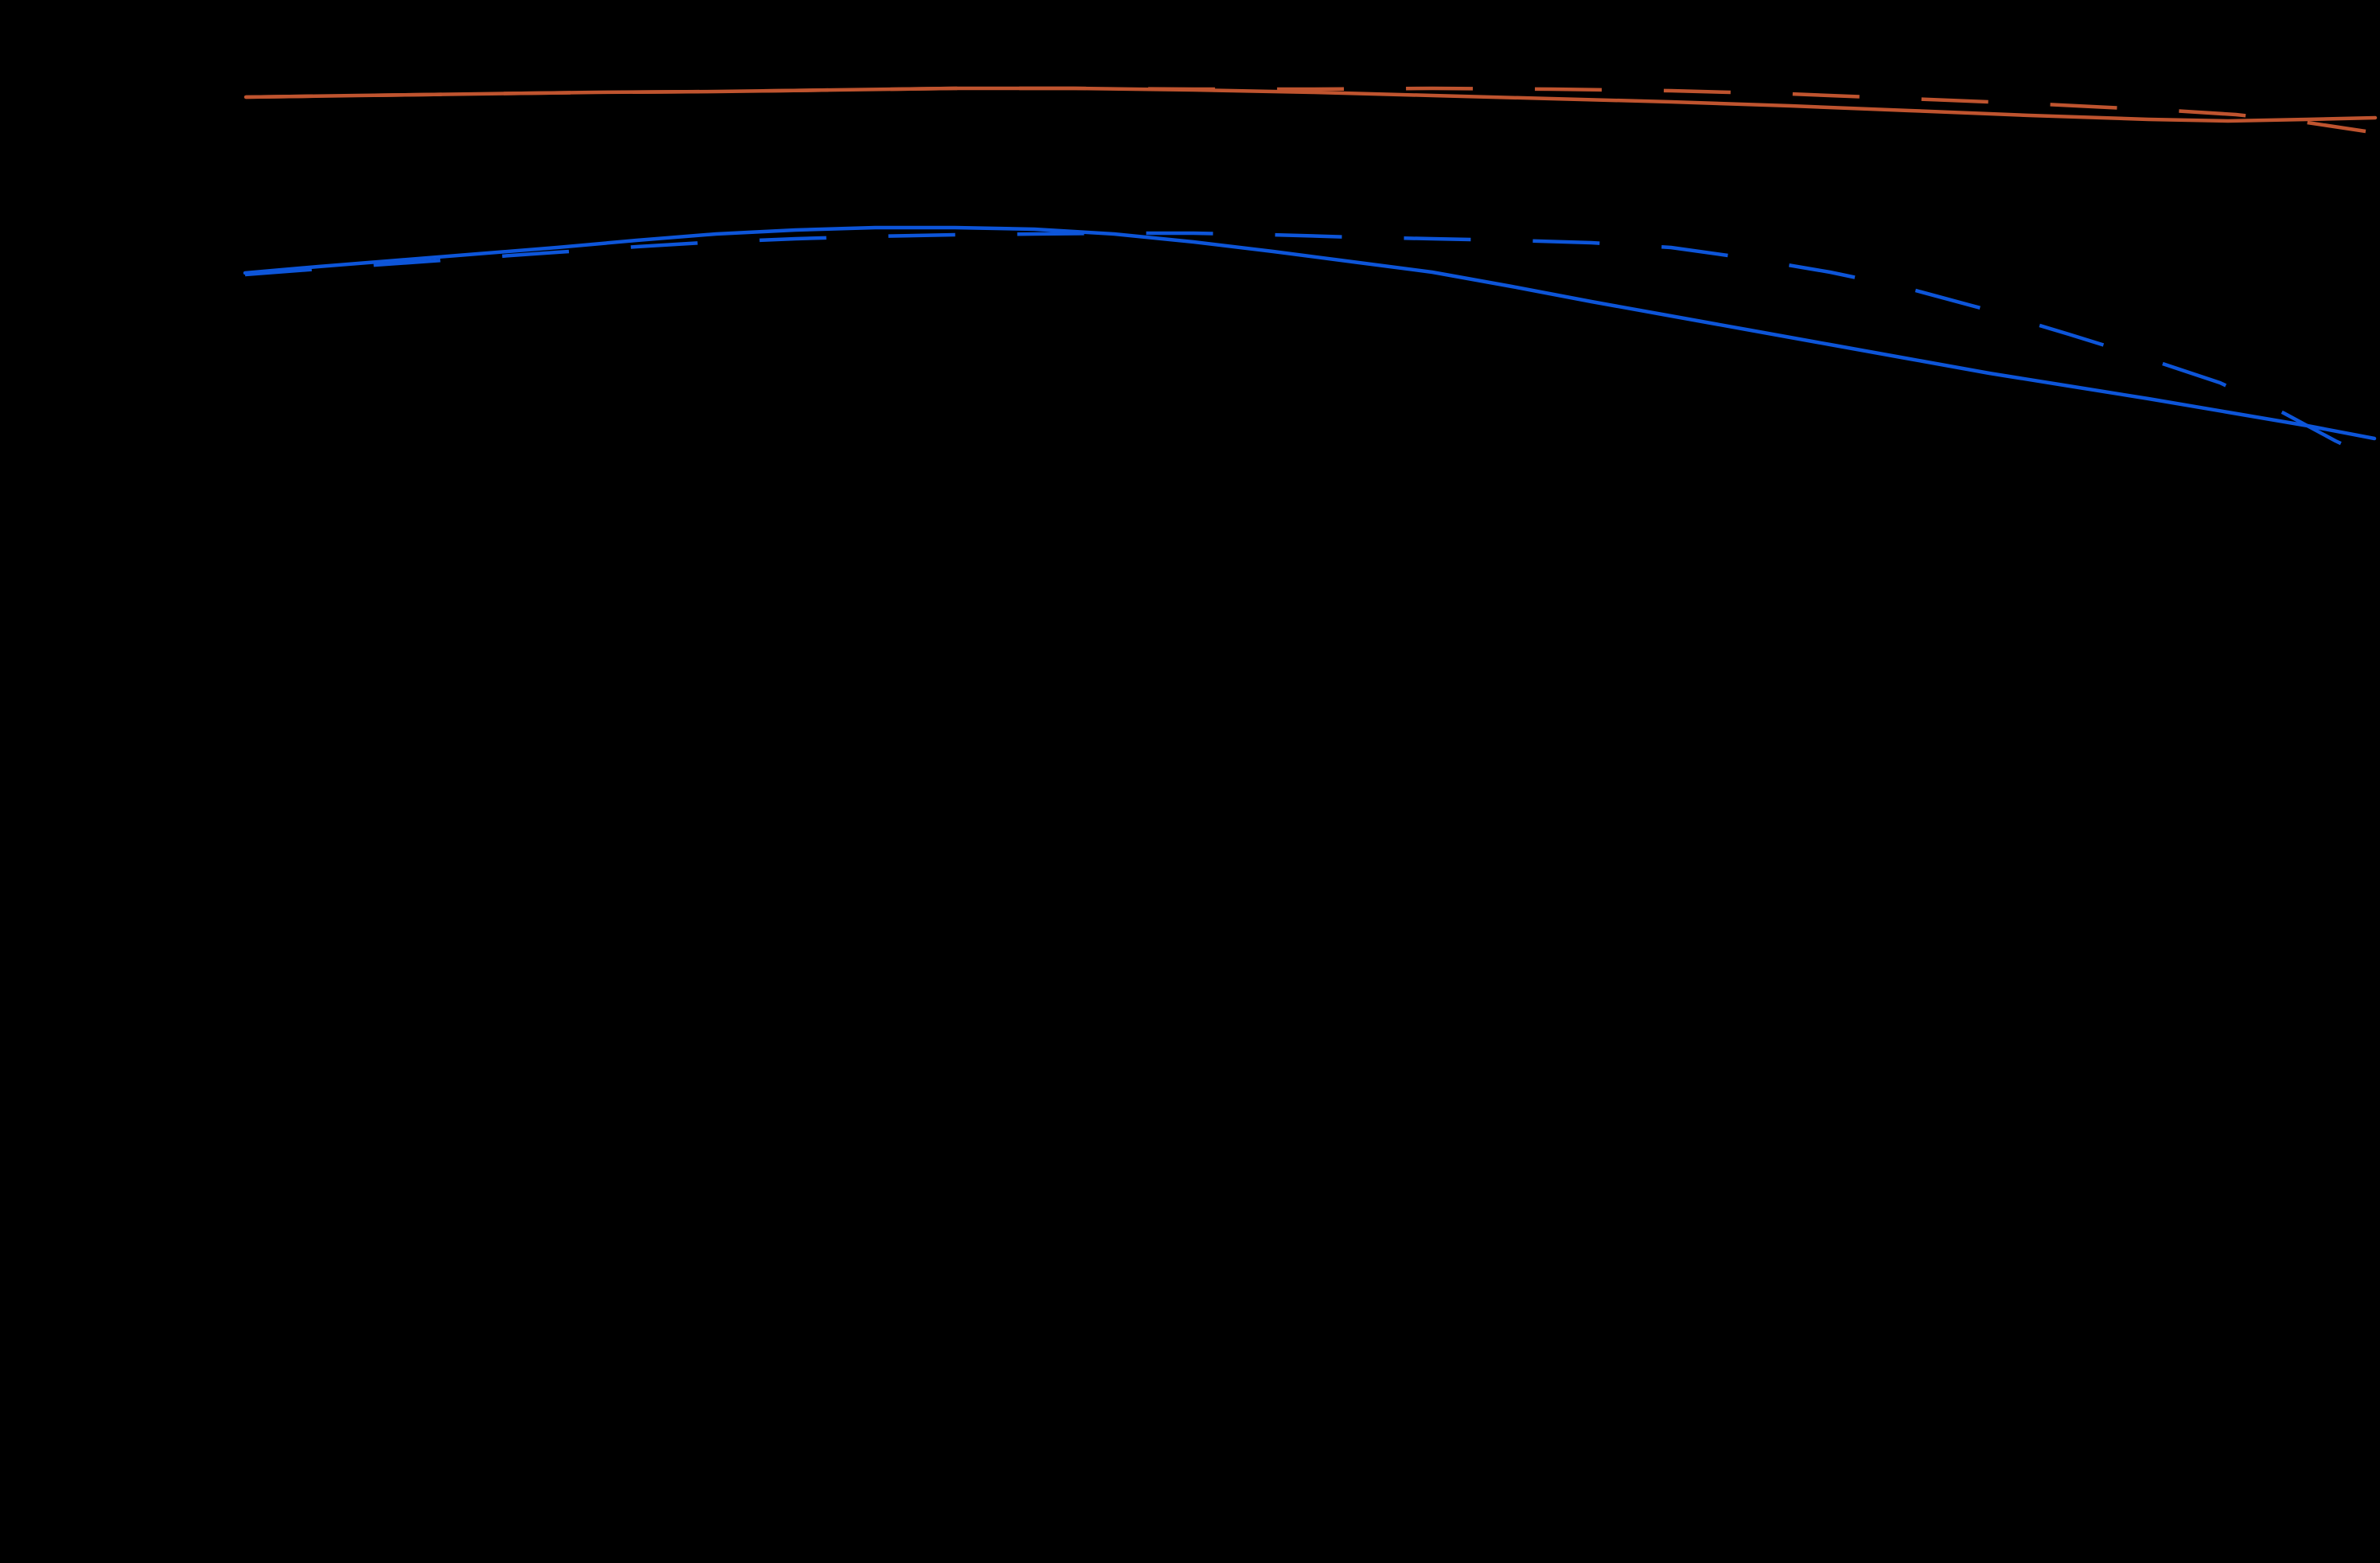 Image resolution: width=2380 pixels, height=1563 pixels. I want to click on blue-dashed-line, so click(1309, 346).